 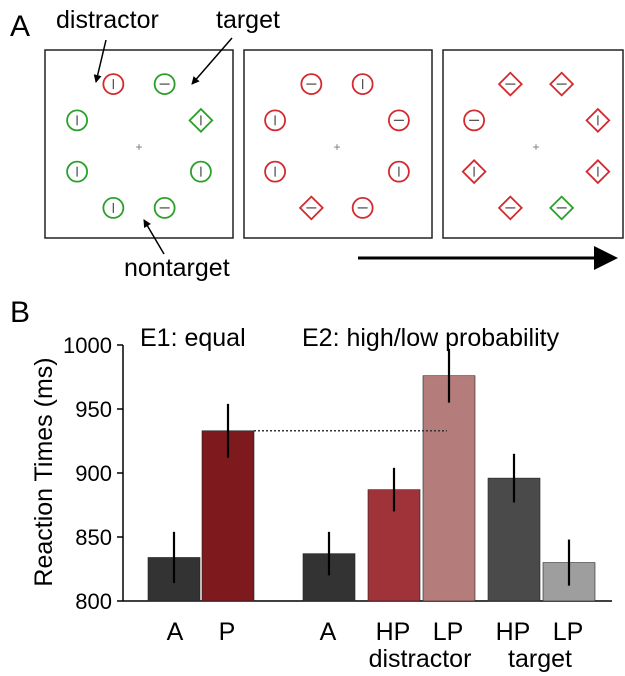 What do you see at coordinates (100, 61) in the screenshot?
I see `distractor-arrow` at bounding box center [100, 61].